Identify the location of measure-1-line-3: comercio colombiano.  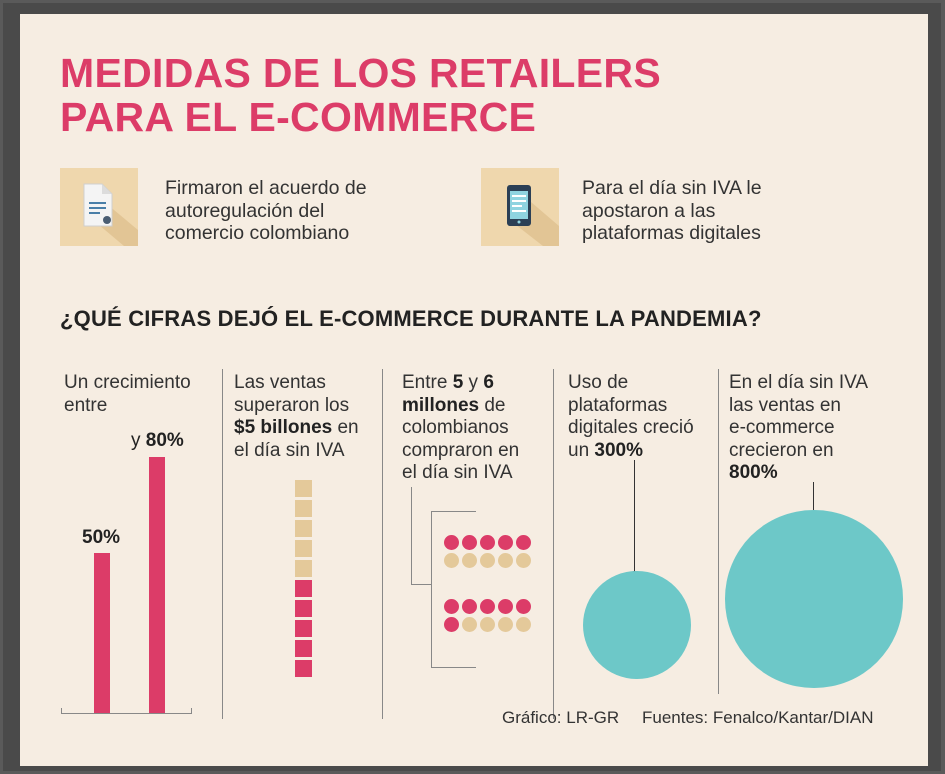
(257, 233).